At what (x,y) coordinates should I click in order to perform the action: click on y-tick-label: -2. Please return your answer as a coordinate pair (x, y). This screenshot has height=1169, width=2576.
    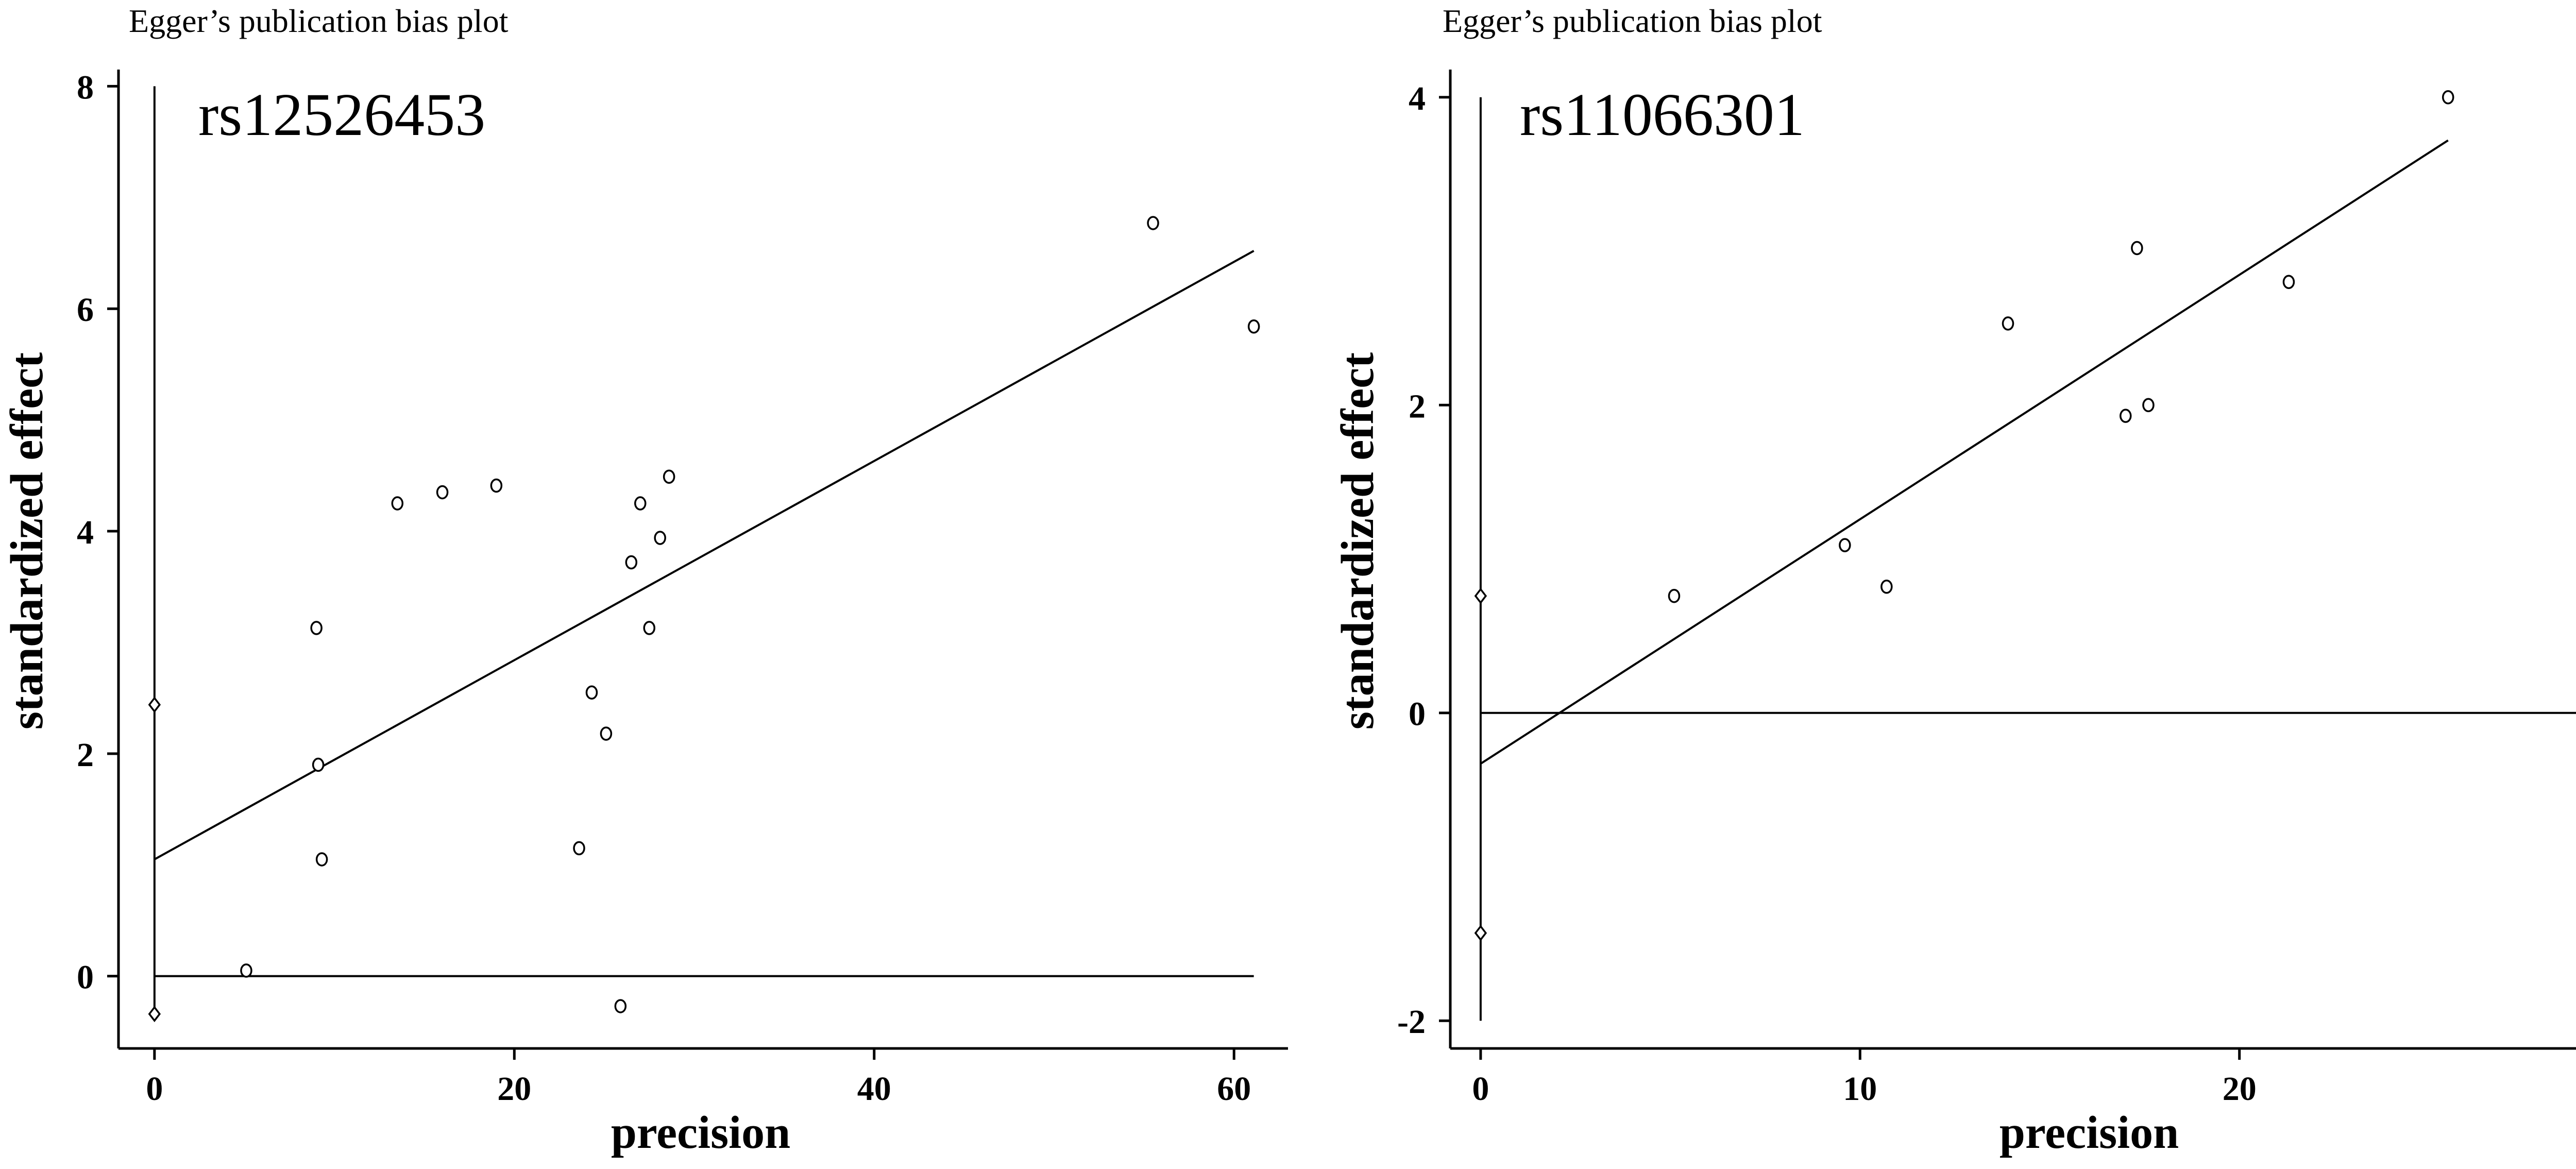
    Looking at the image, I should click on (1411, 1022).